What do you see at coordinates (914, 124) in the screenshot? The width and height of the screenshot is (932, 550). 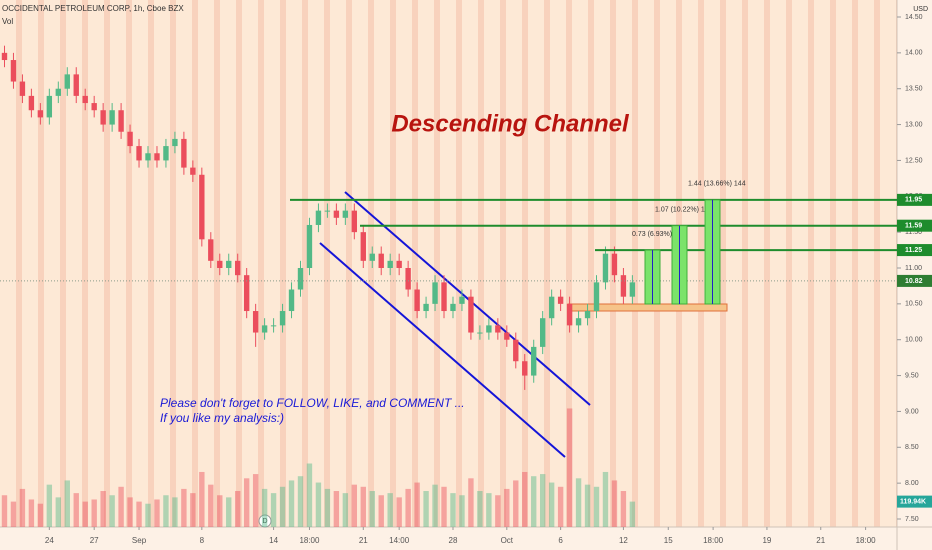 I see `y-tick-label: 13.00` at bounding box center [914, 124].